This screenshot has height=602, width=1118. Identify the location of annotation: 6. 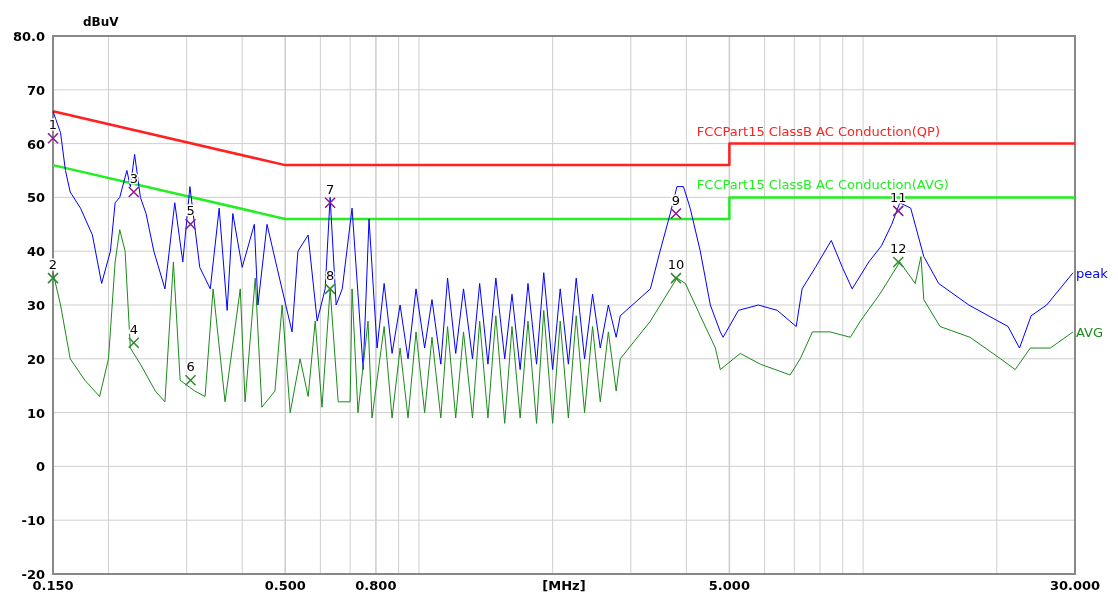
(190, 367).